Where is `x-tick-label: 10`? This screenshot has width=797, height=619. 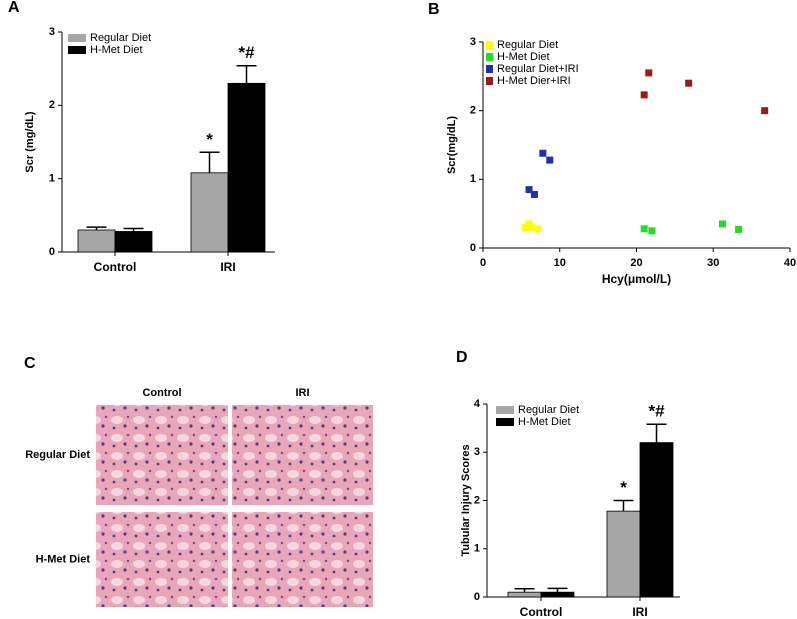
x-tick-label: 10 is located at coordinates (560, 263).